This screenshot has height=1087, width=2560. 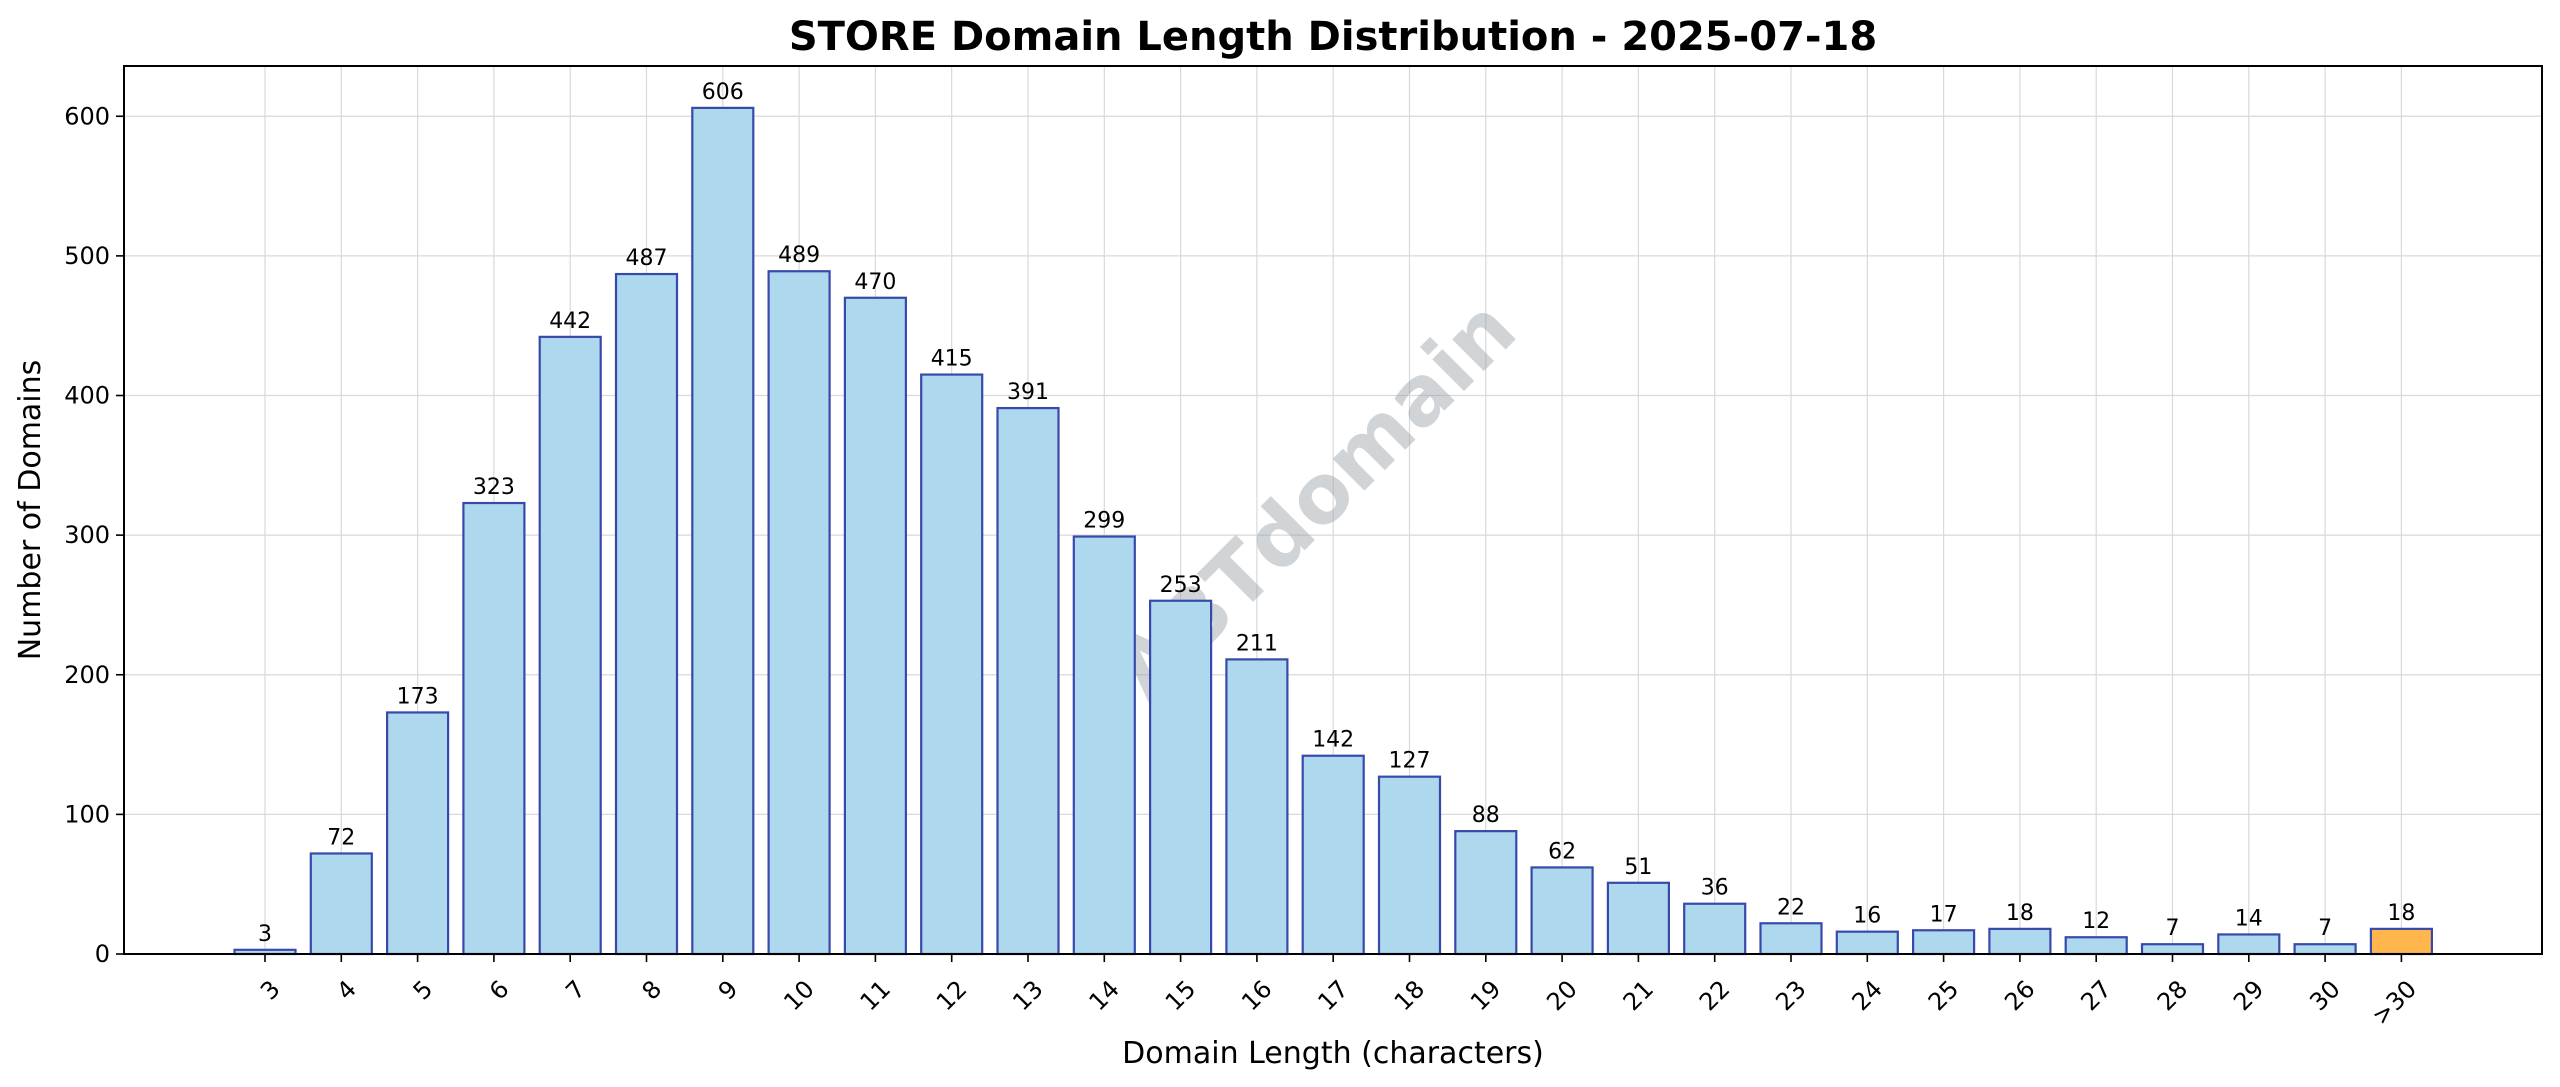 I want to click on data-label-21: 51, so click(x=1638, y=867).